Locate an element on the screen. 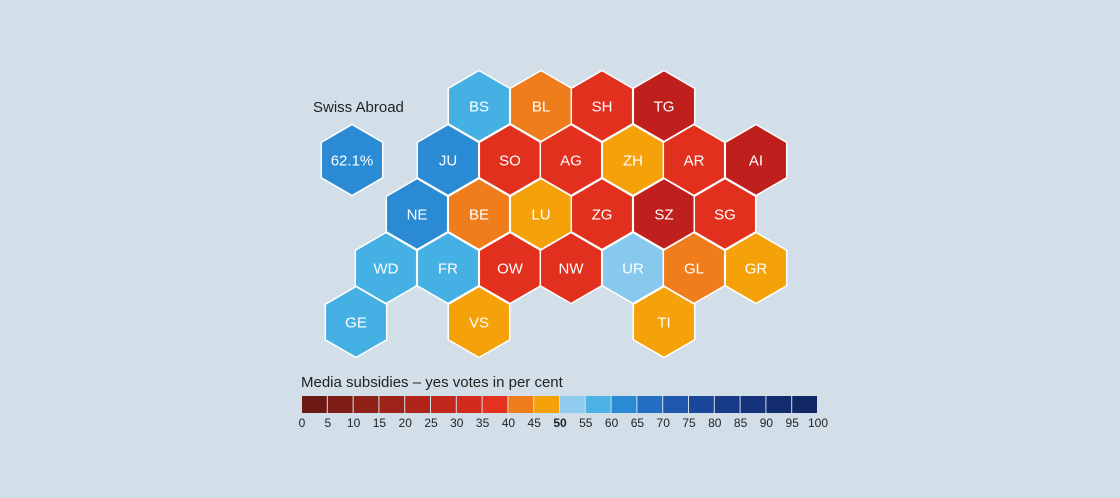  canton-ur-label: UR is located at coordinates (633, 268).